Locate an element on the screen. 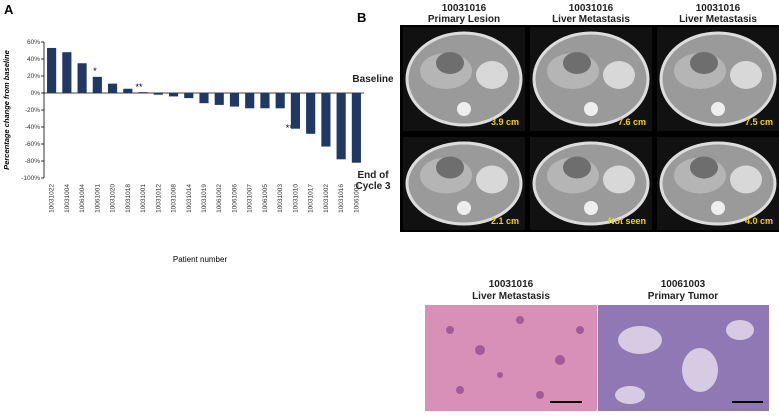 Image resolution: width=779 pixels, height=418 pixels. row-label: Baseline is located at coordinates (373, 79).